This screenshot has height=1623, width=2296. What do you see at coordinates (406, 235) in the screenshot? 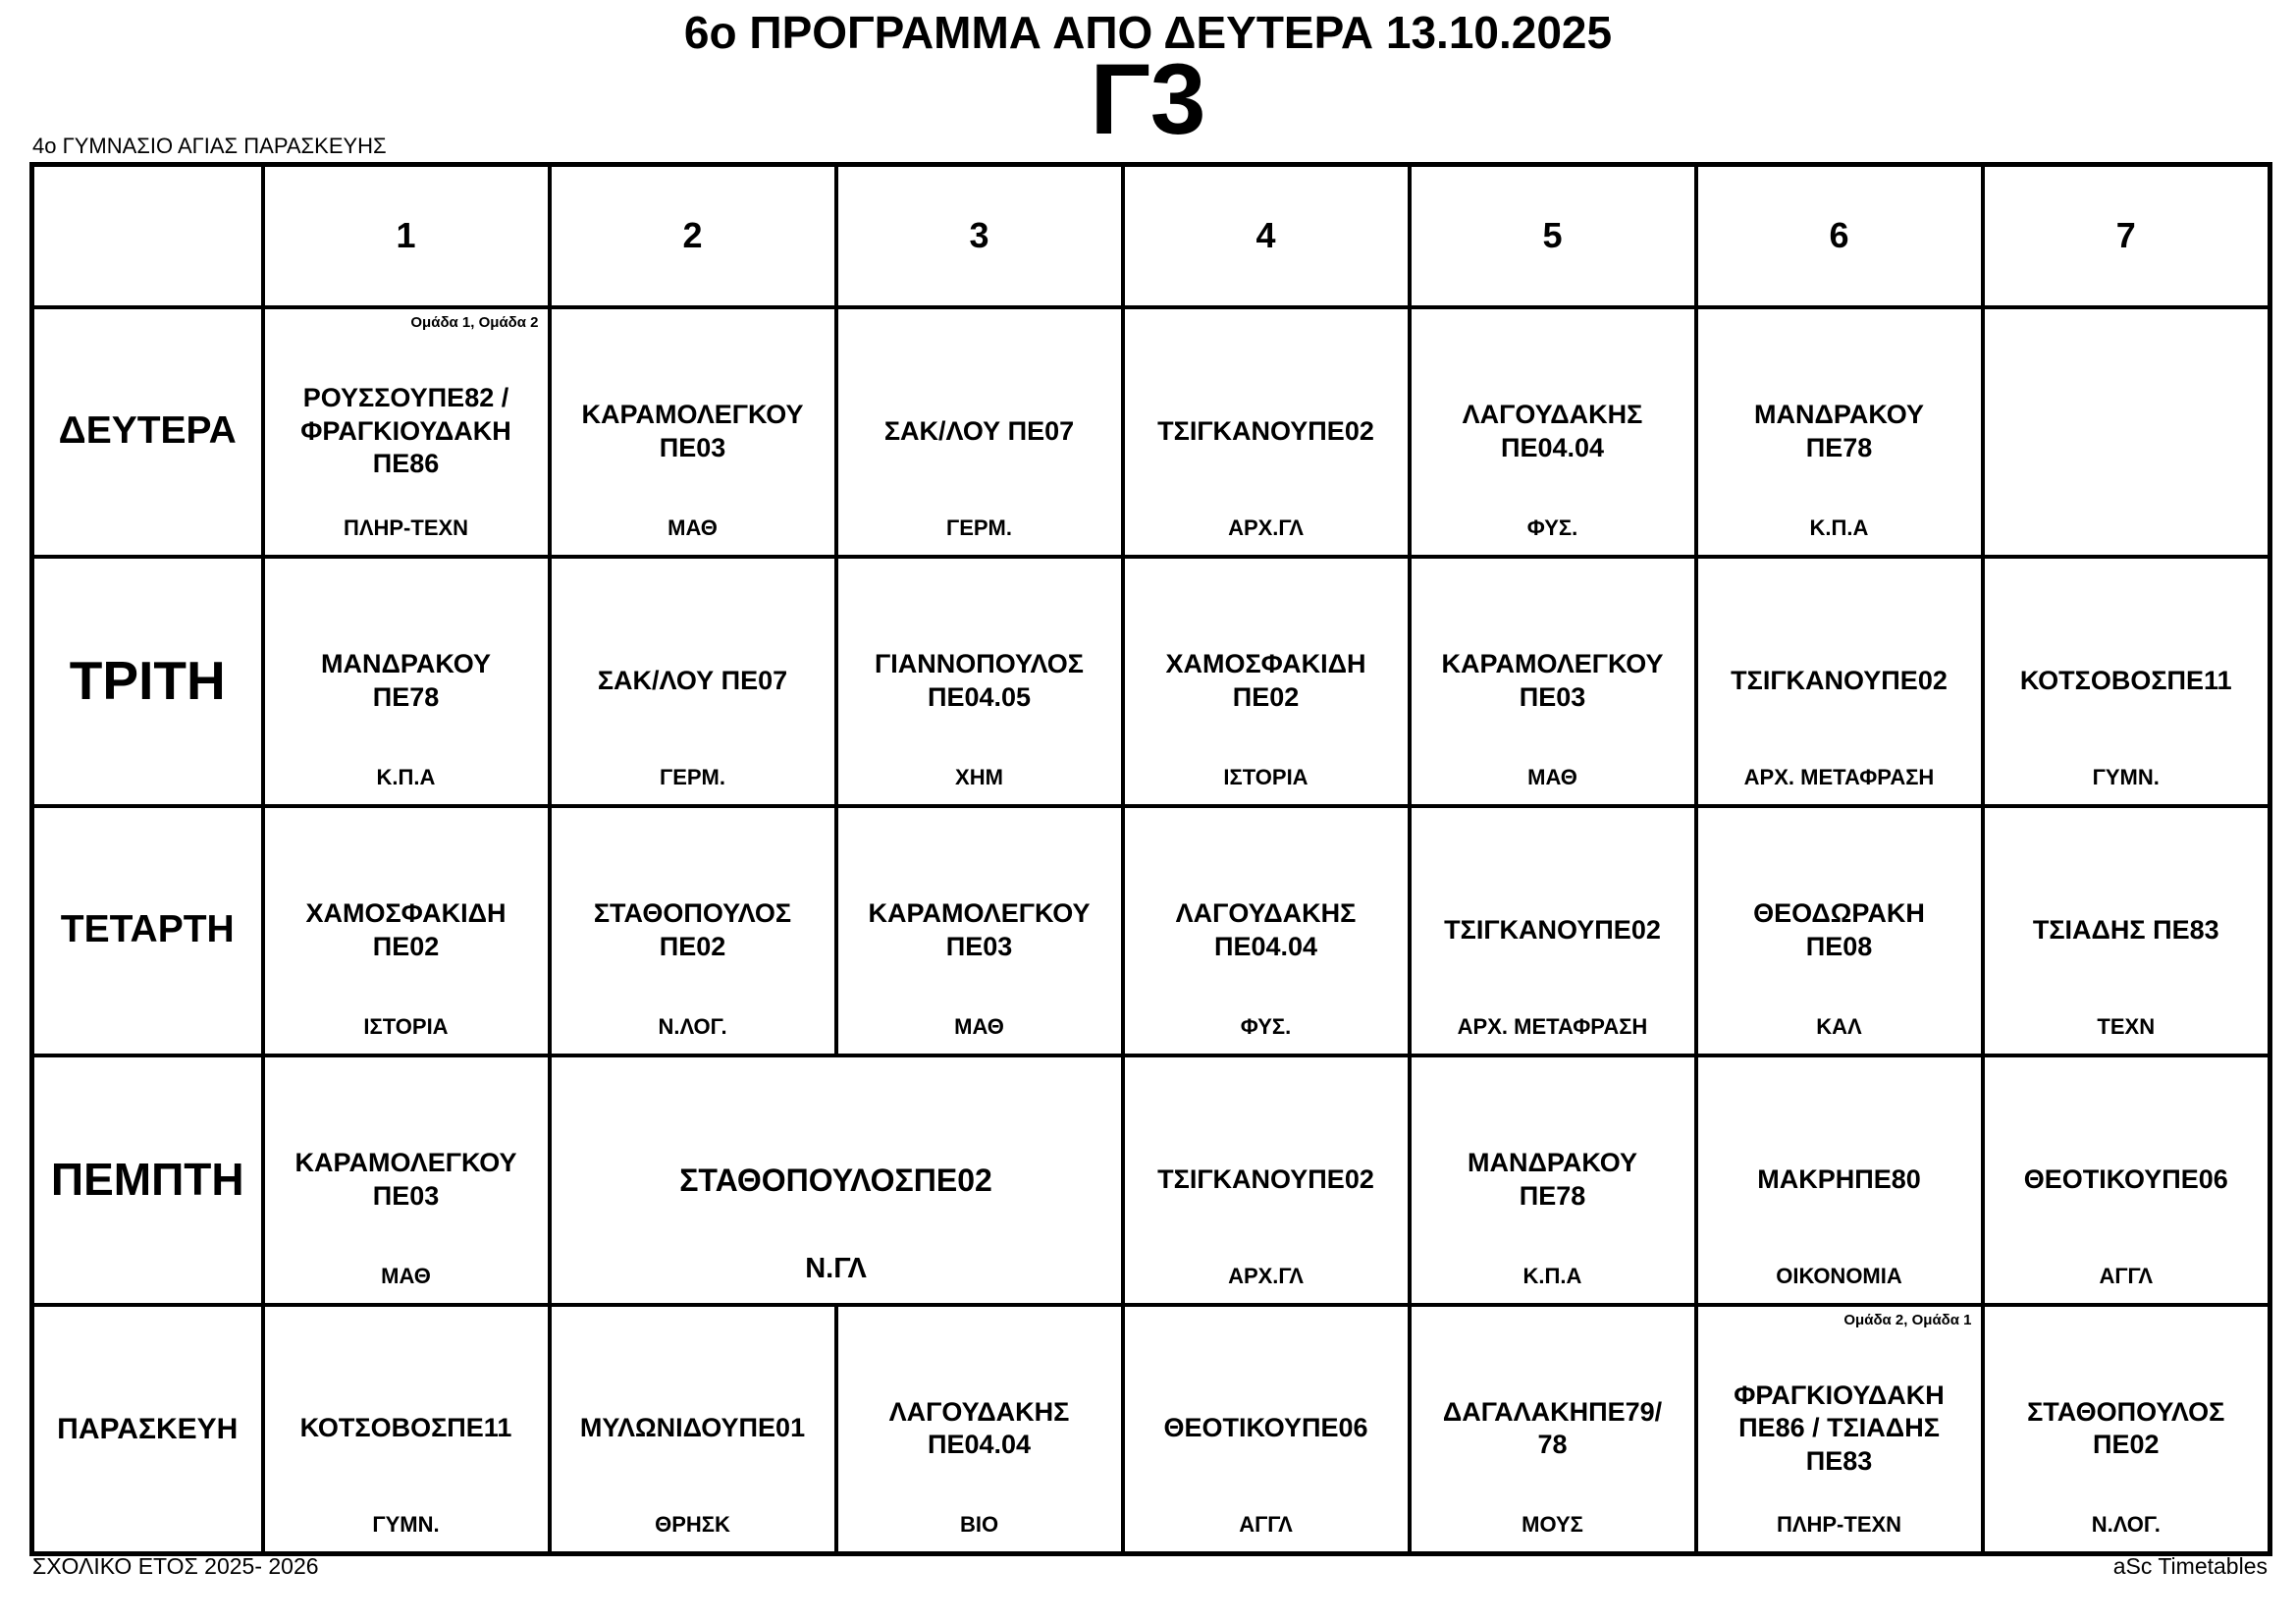
I see `period-number: 1` at bounding box center [406, 235].